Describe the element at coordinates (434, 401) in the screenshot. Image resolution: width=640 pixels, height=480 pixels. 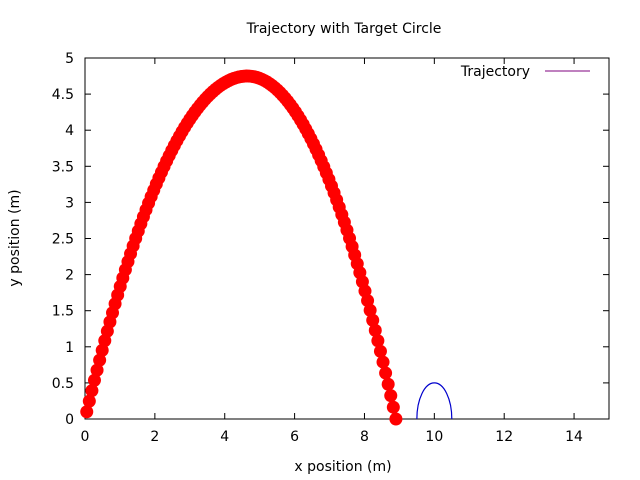
I see `target-circle` at that location.